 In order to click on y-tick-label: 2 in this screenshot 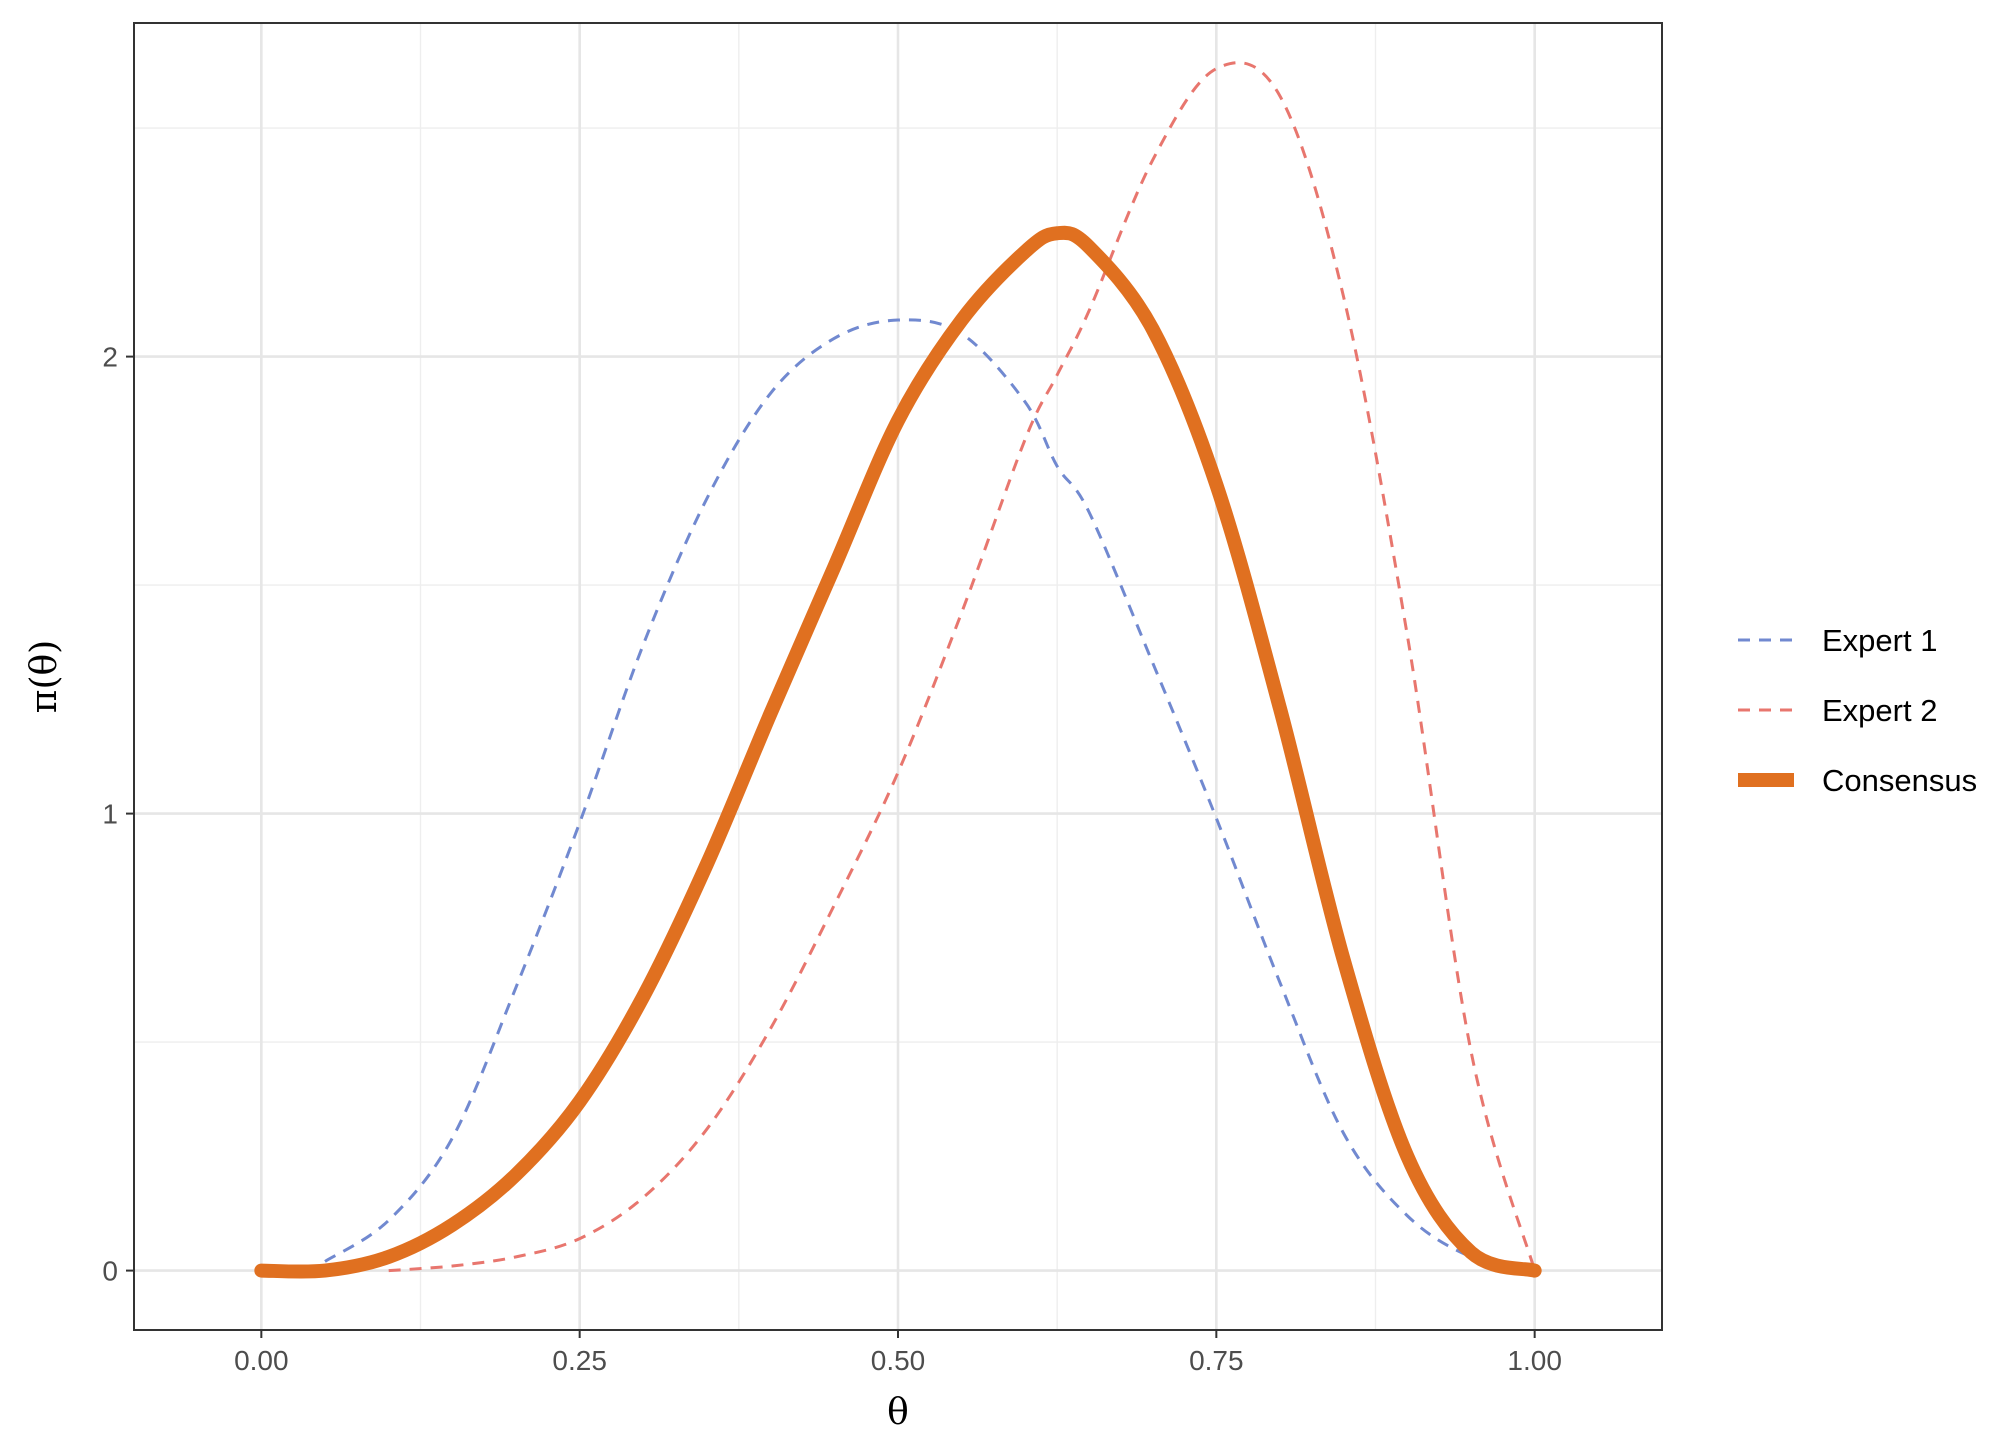, I will do `click(110, 357)`.